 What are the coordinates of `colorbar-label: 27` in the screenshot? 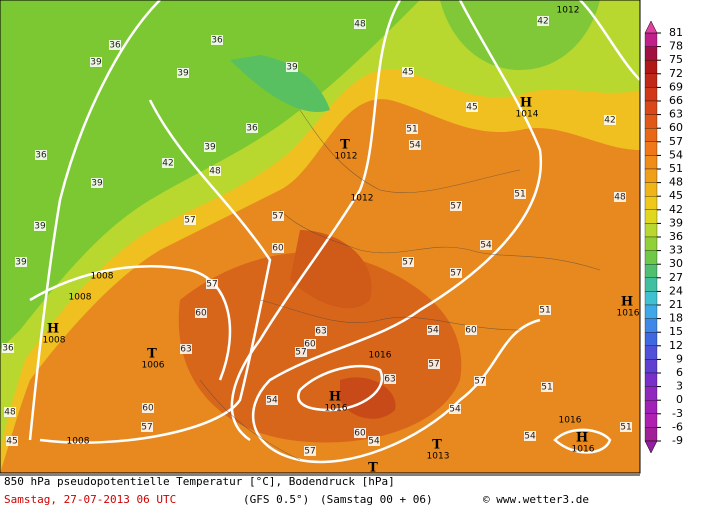 It's located at (676, 277).